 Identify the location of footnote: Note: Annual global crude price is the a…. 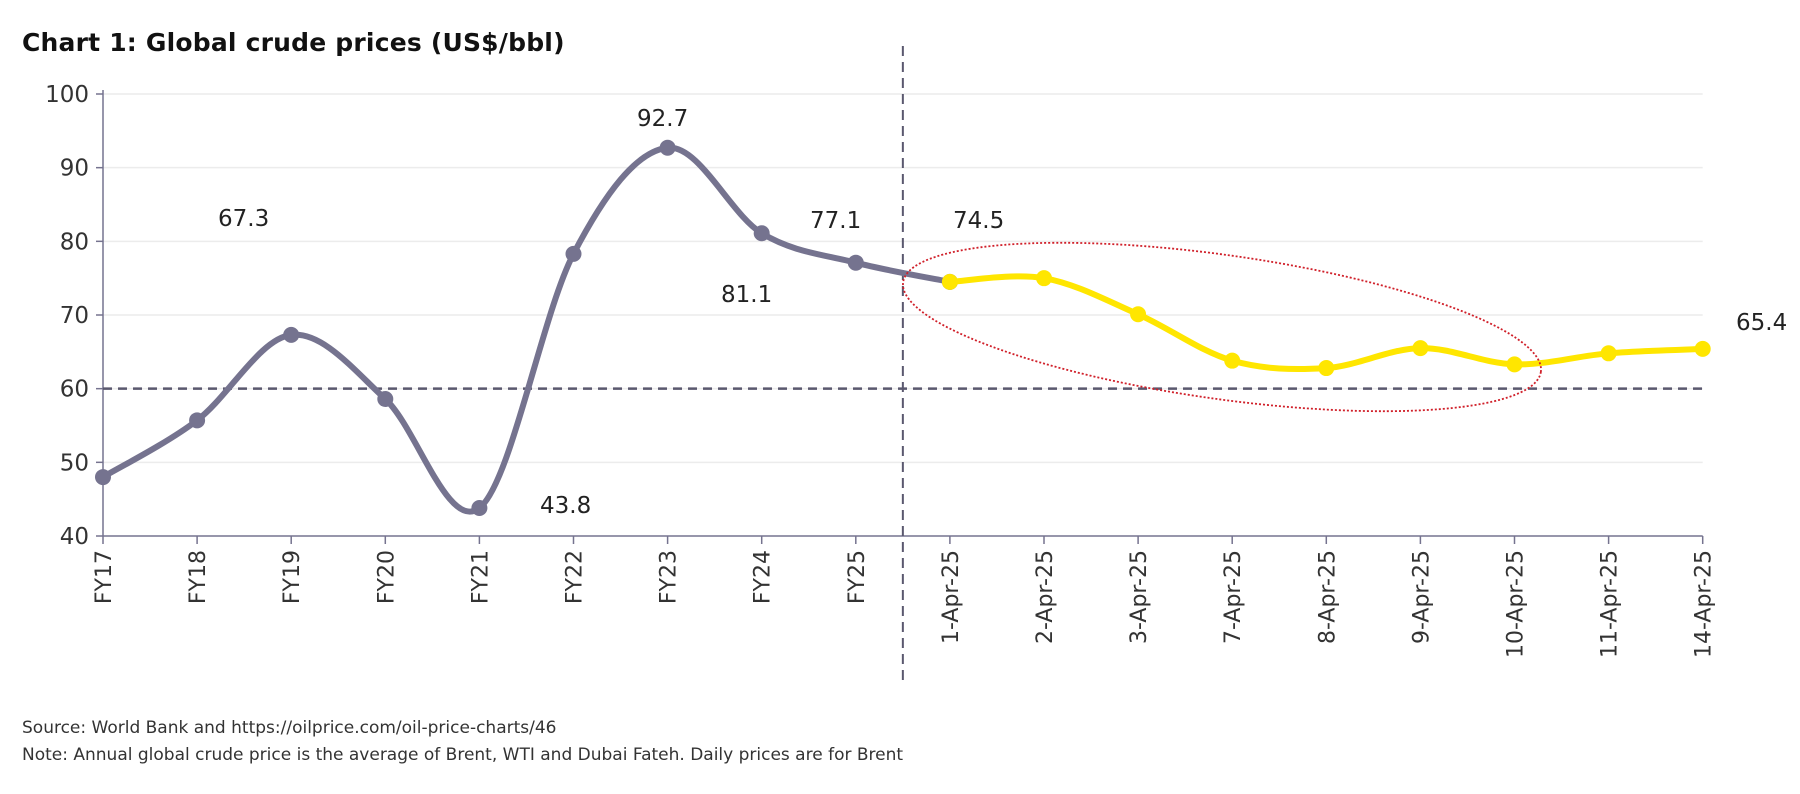
(463, 755).